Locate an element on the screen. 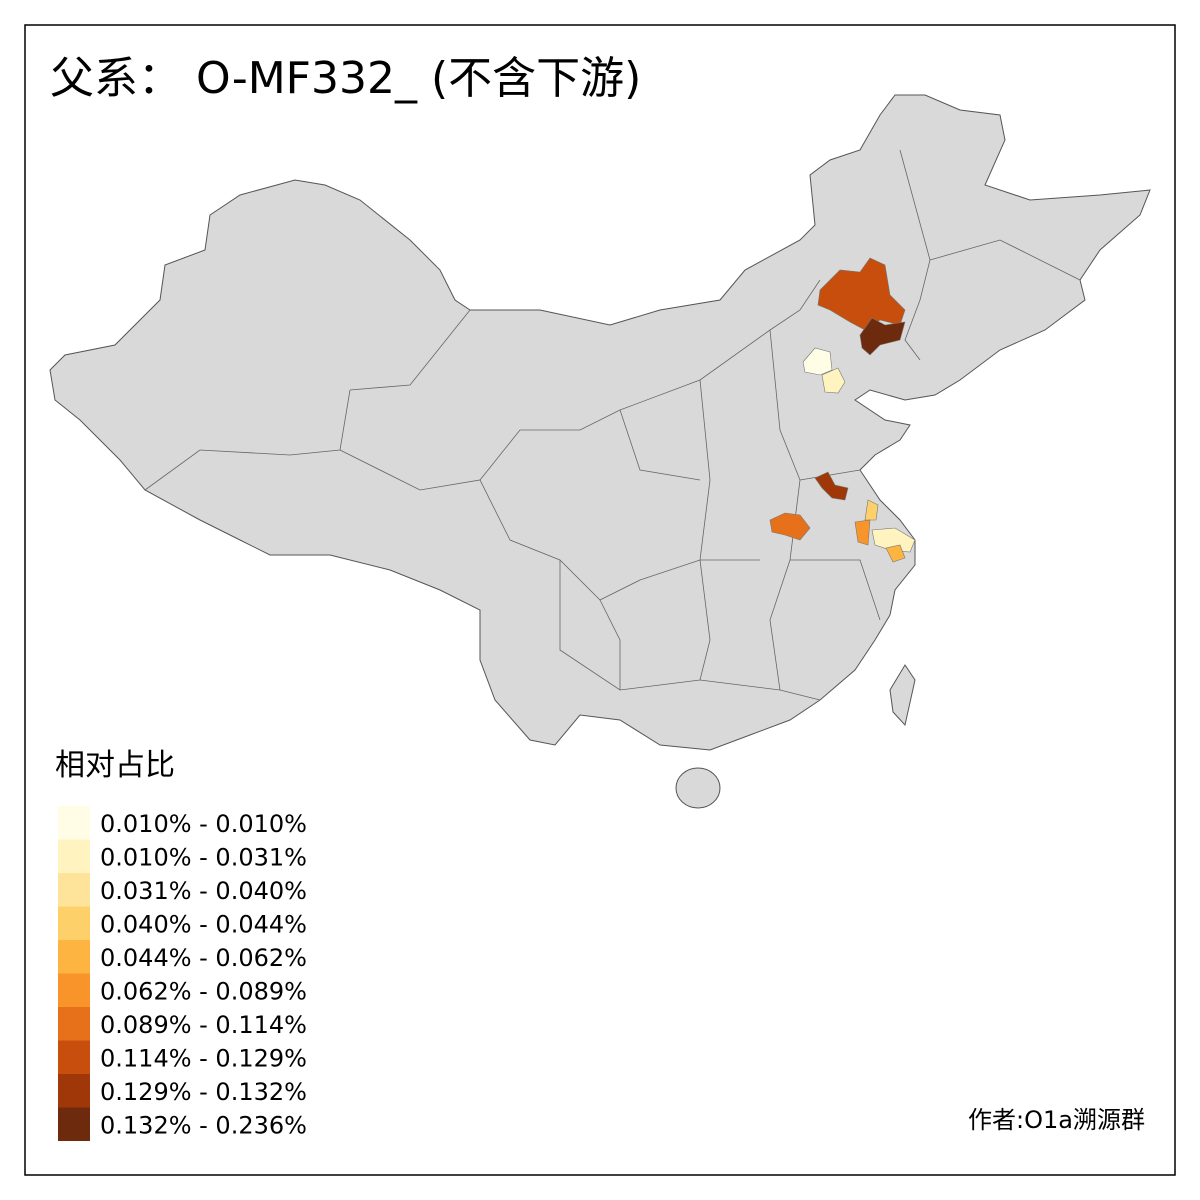  legend-label: 0.132% - 0.236% is located at coordinates (203, 1126).